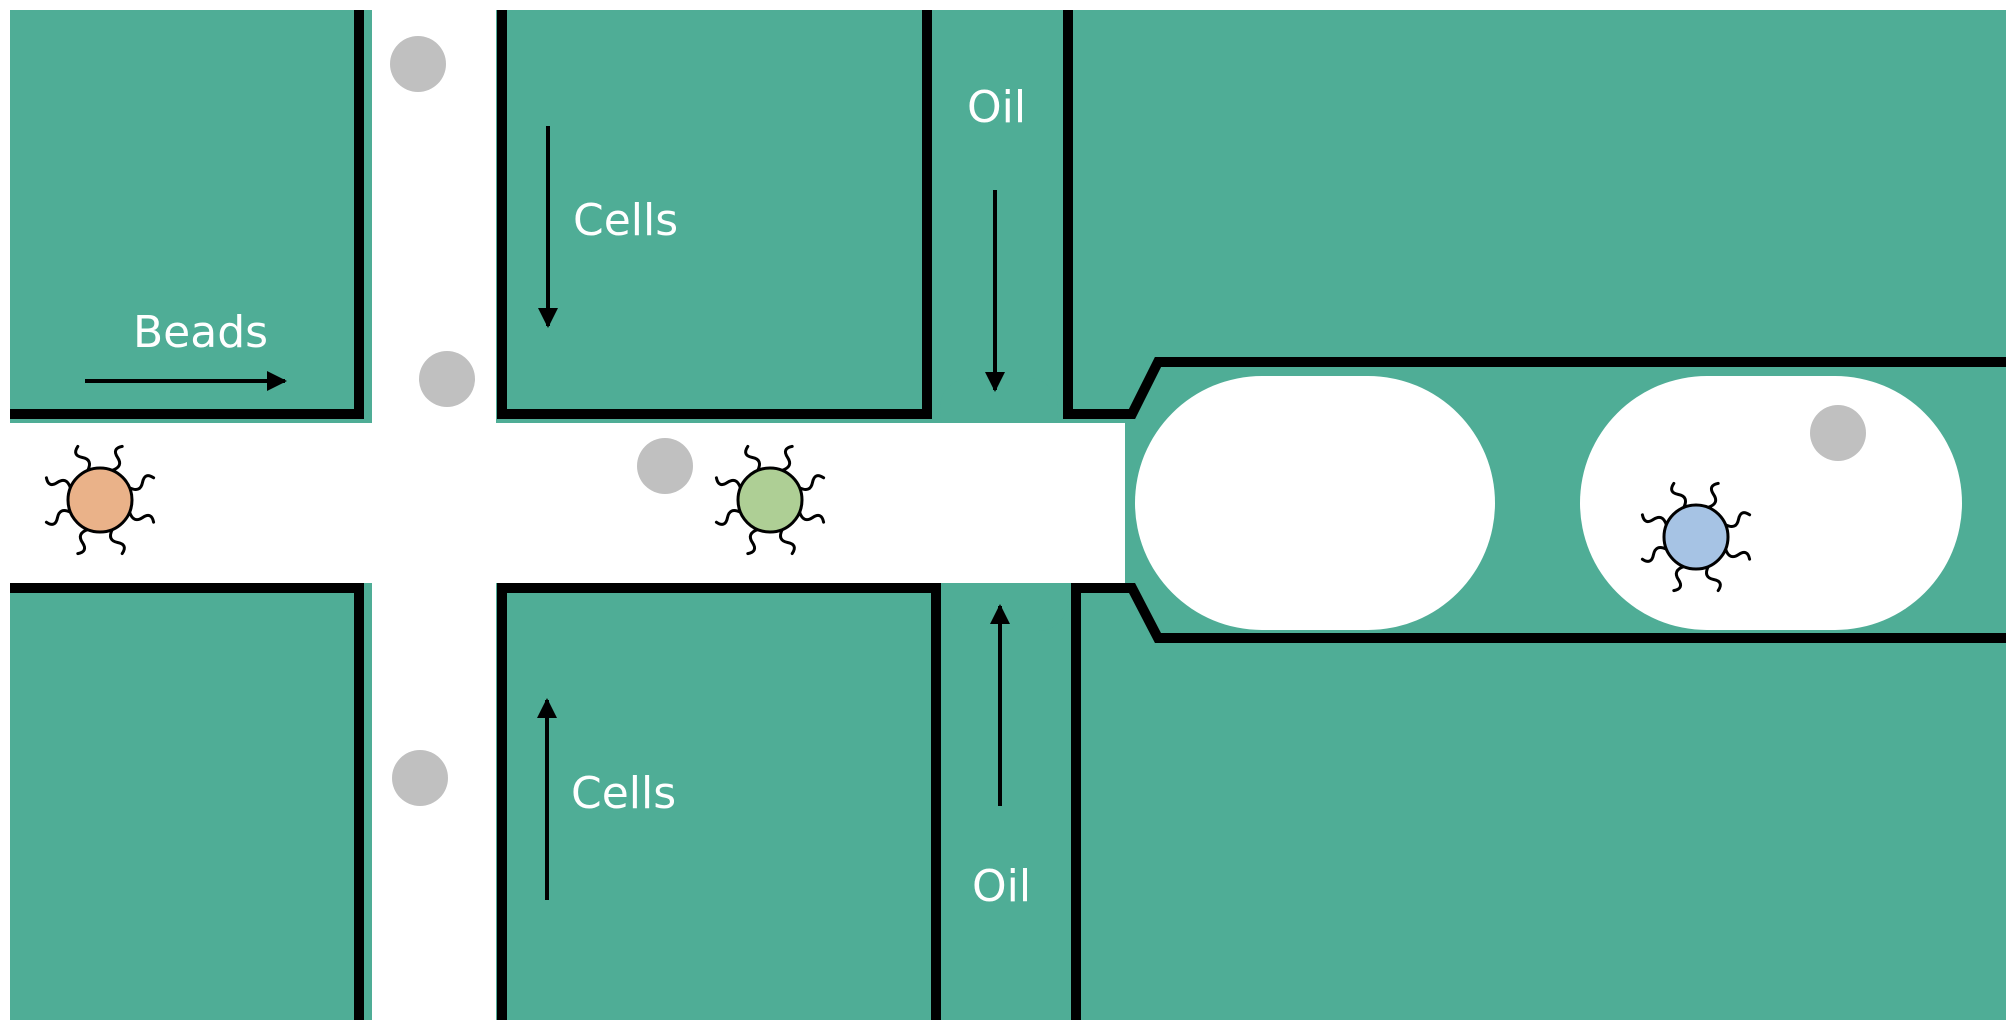 This screenshot has height=1030, width=2016. I want to click on vertical-bead-channel, so click(434, 515).